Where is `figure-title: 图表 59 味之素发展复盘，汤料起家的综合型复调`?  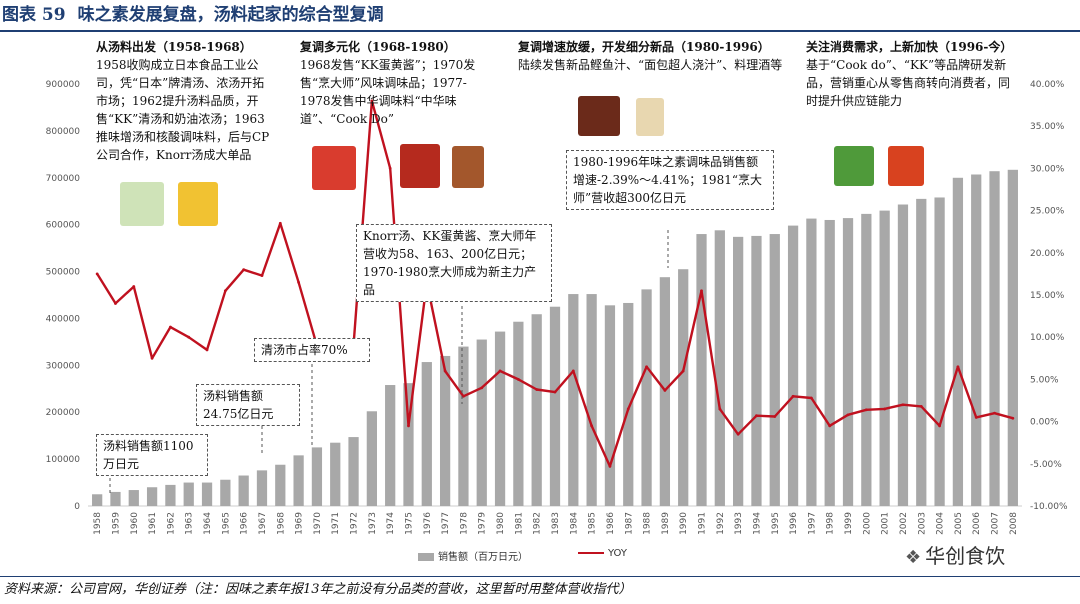
figure-title: 图表 59 味之素发展复盘，汤料起家的综合型复调 is located at coordinates (540, 16).